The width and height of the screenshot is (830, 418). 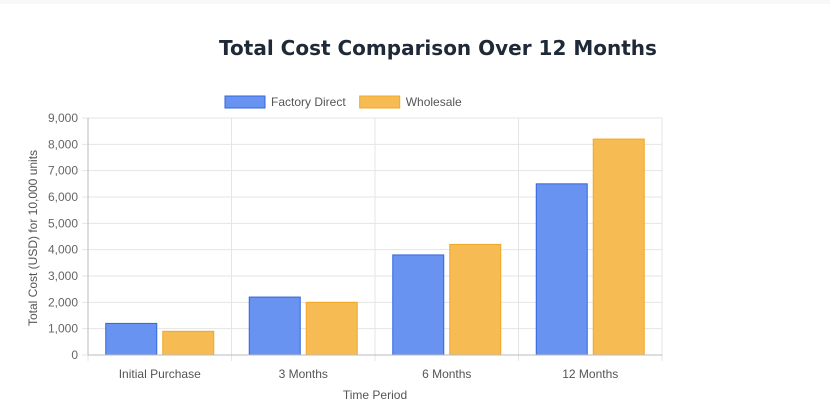 What do you see at coordinates (33, 238) in the screenshot?
I see `y-axis-label: Total Cost (USD) for 10,000 units` at bounding box center [33, 238].